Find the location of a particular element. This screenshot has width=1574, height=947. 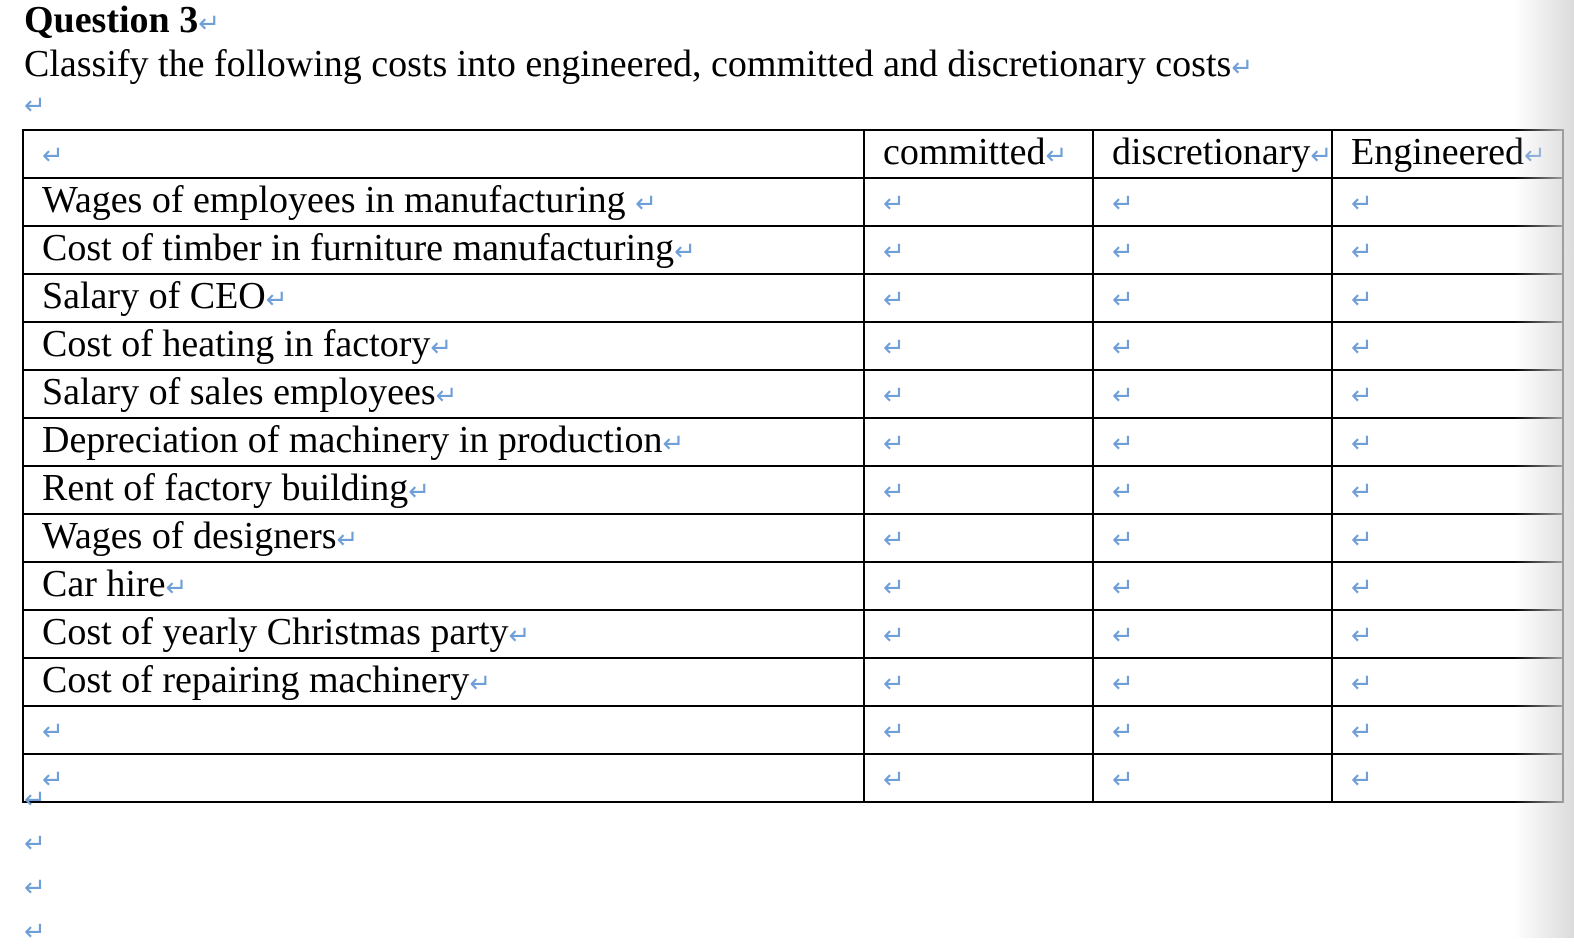

cost-item-cell: Cost of repairing machinery↵ is located at coordinates (443, 682).